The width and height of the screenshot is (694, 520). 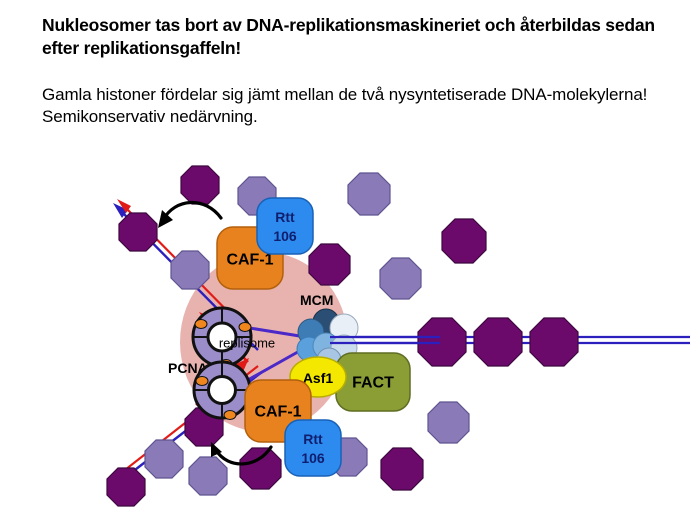 I want to click on protein-fact: FACT, so click(x=373, y=382).